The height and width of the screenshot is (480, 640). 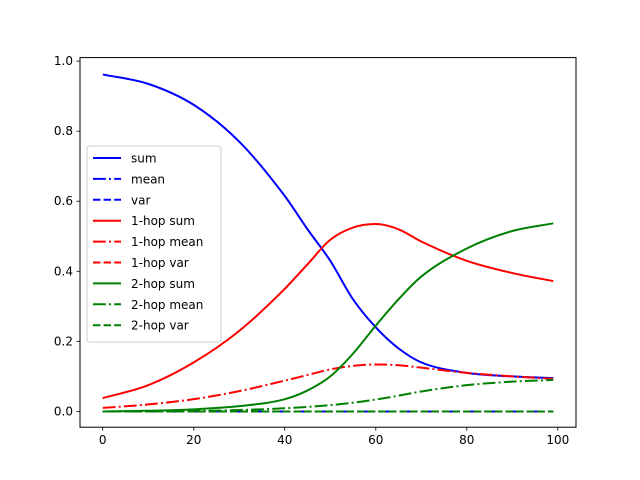 What do you see at coordinates (140, 200) in the screenshot?
I see `legend-label: var` at bounding box center [140, 200].